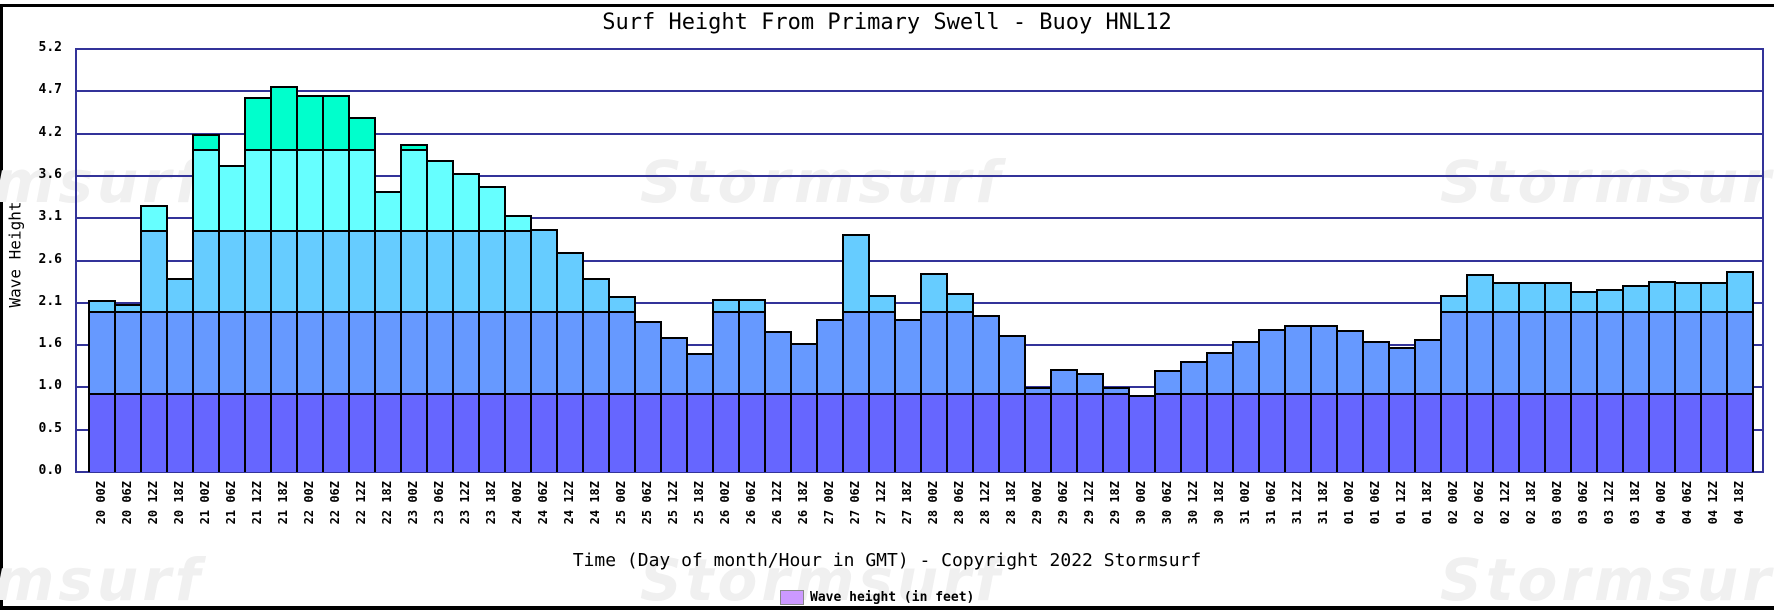 Image resolution: width=1774 pixels, height=614 pixels. What do you see at coordinates (101, 503) in the screenshot?
I see `x-tick-label: 20 00Z` at bounding box center [101, 503].